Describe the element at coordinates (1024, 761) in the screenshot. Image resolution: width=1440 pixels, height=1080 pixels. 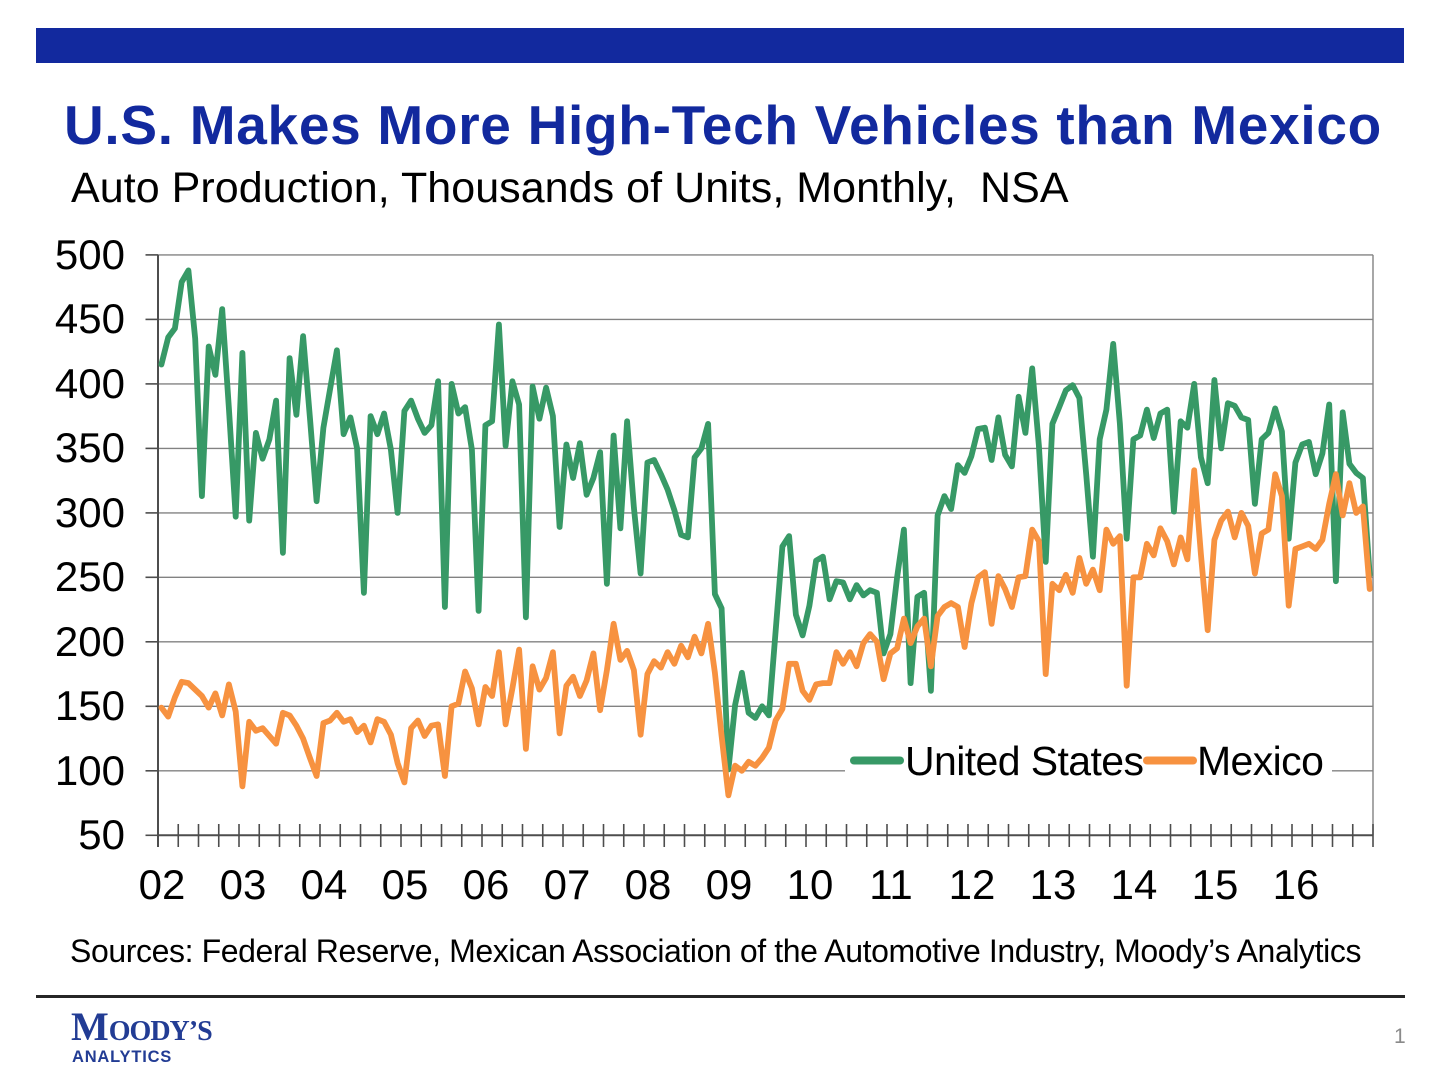
I see `svg-text: United States` at that location.